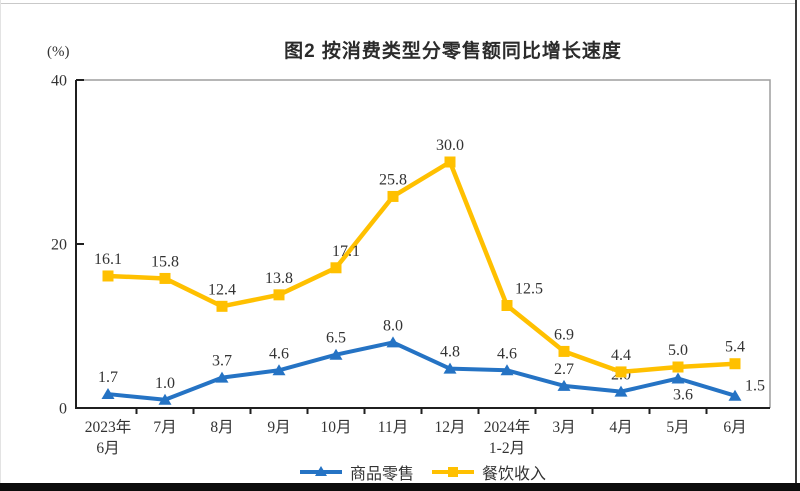 The height and width of the screenshot is (491, 800). I want to click on data-label: 12.5, so click(529, 289).